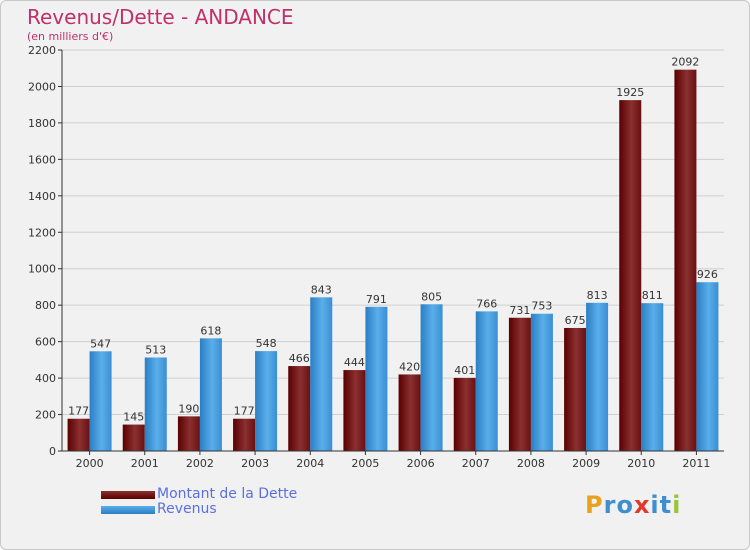 This screenshot has height=550, width=750. I want to click on debt-value-label: 444, so click(354, 362).